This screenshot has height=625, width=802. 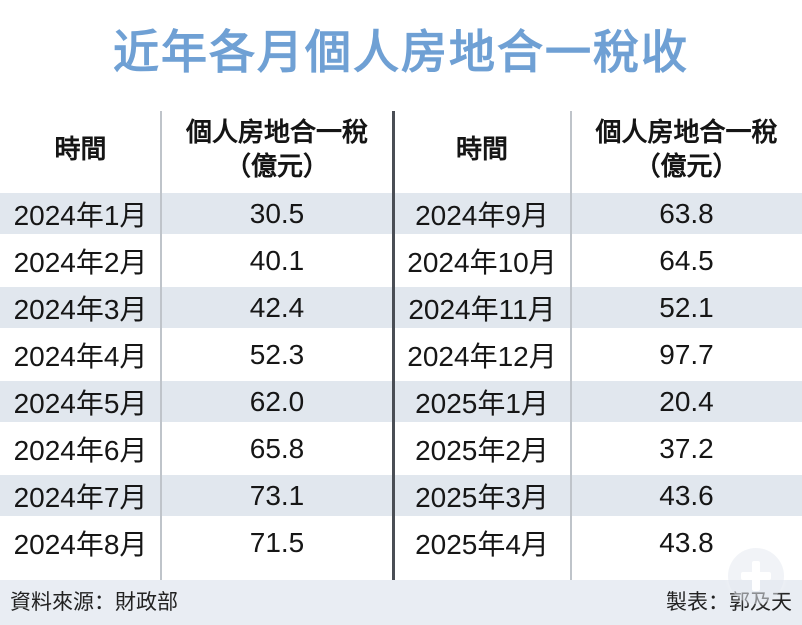 I want to click on table-row: 2024年8月 71.5 2025年4月 43.8, so click(x=401, y=542).